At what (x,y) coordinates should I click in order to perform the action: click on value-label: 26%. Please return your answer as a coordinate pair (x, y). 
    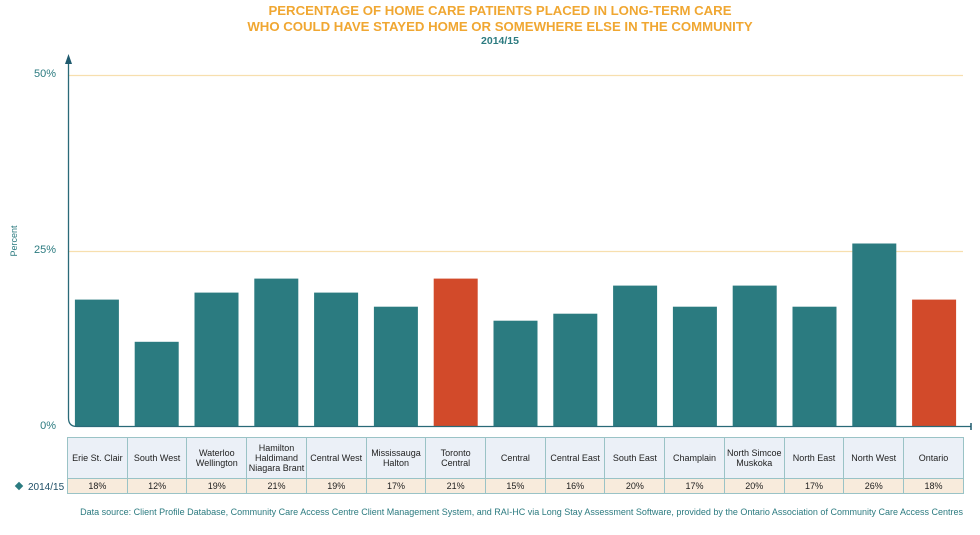
    Looking at the image, I should click on (874, 486).